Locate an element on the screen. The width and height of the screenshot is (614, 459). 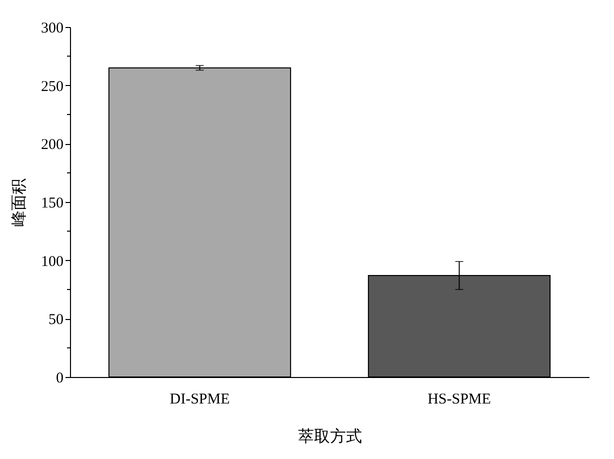
y-tick-label: 200 is located at coordinates (52, 145).